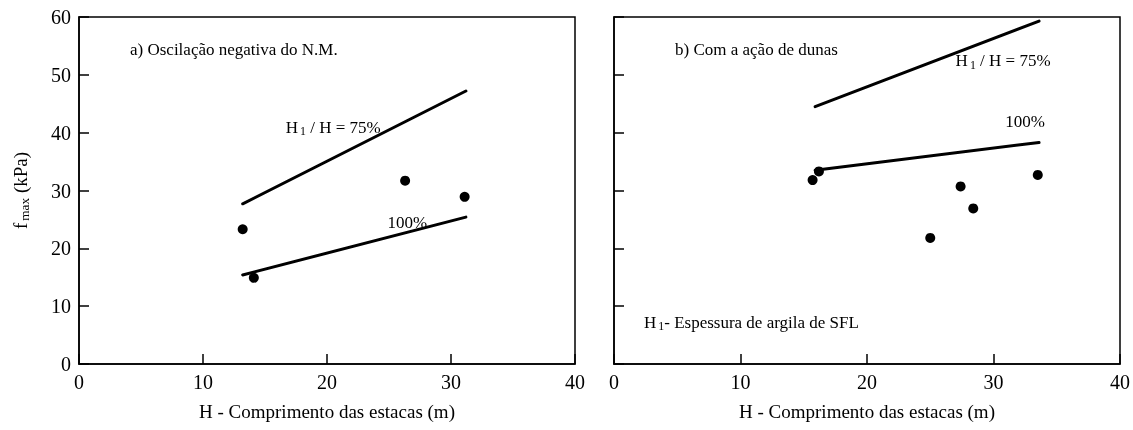 The image size is (1133, 430). Describe the element at coordinates (614, 382) in the screenshot. I see `x-tick-label: 0` at that location.